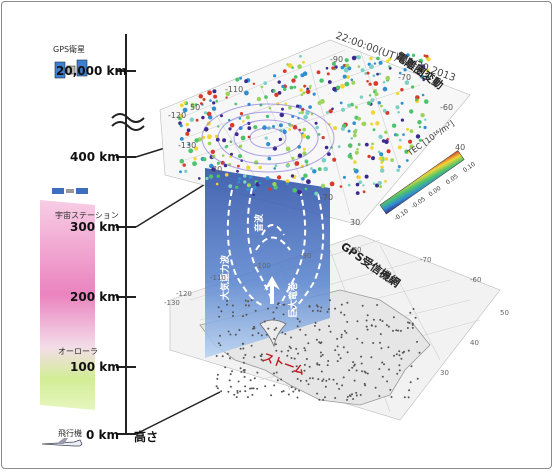  I want to click on tick-label-300: 300 km, so click(95, 227).